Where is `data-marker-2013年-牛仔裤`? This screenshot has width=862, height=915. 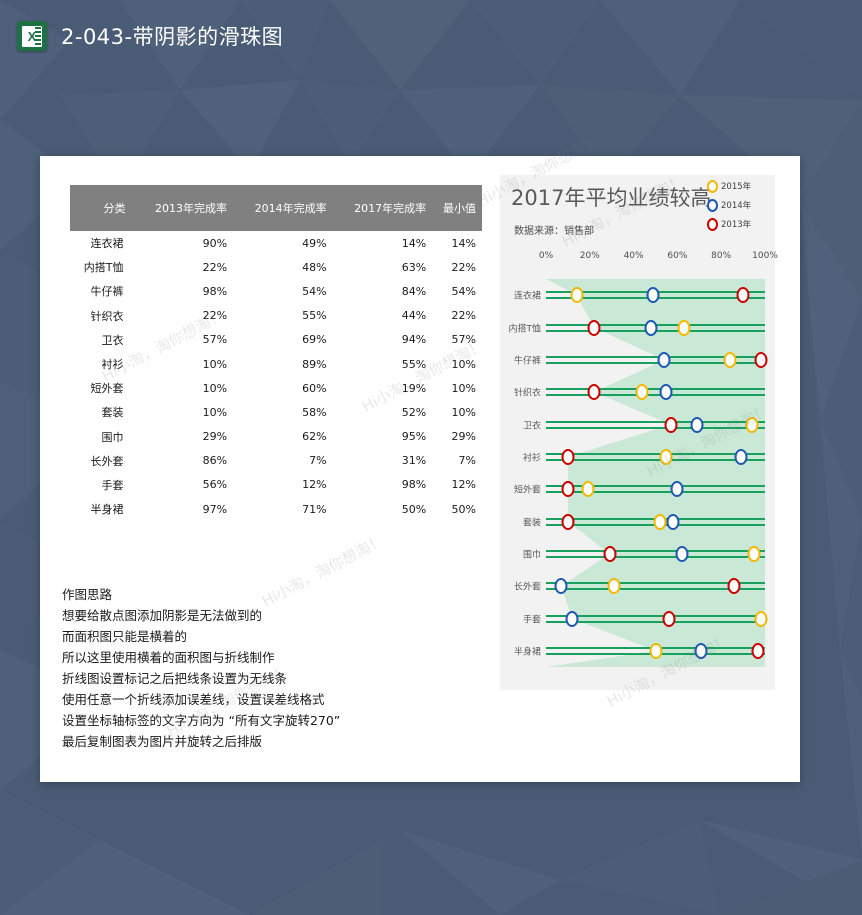 data-marker-2013年-牛仔裤 is located at coordinates (761, 359).